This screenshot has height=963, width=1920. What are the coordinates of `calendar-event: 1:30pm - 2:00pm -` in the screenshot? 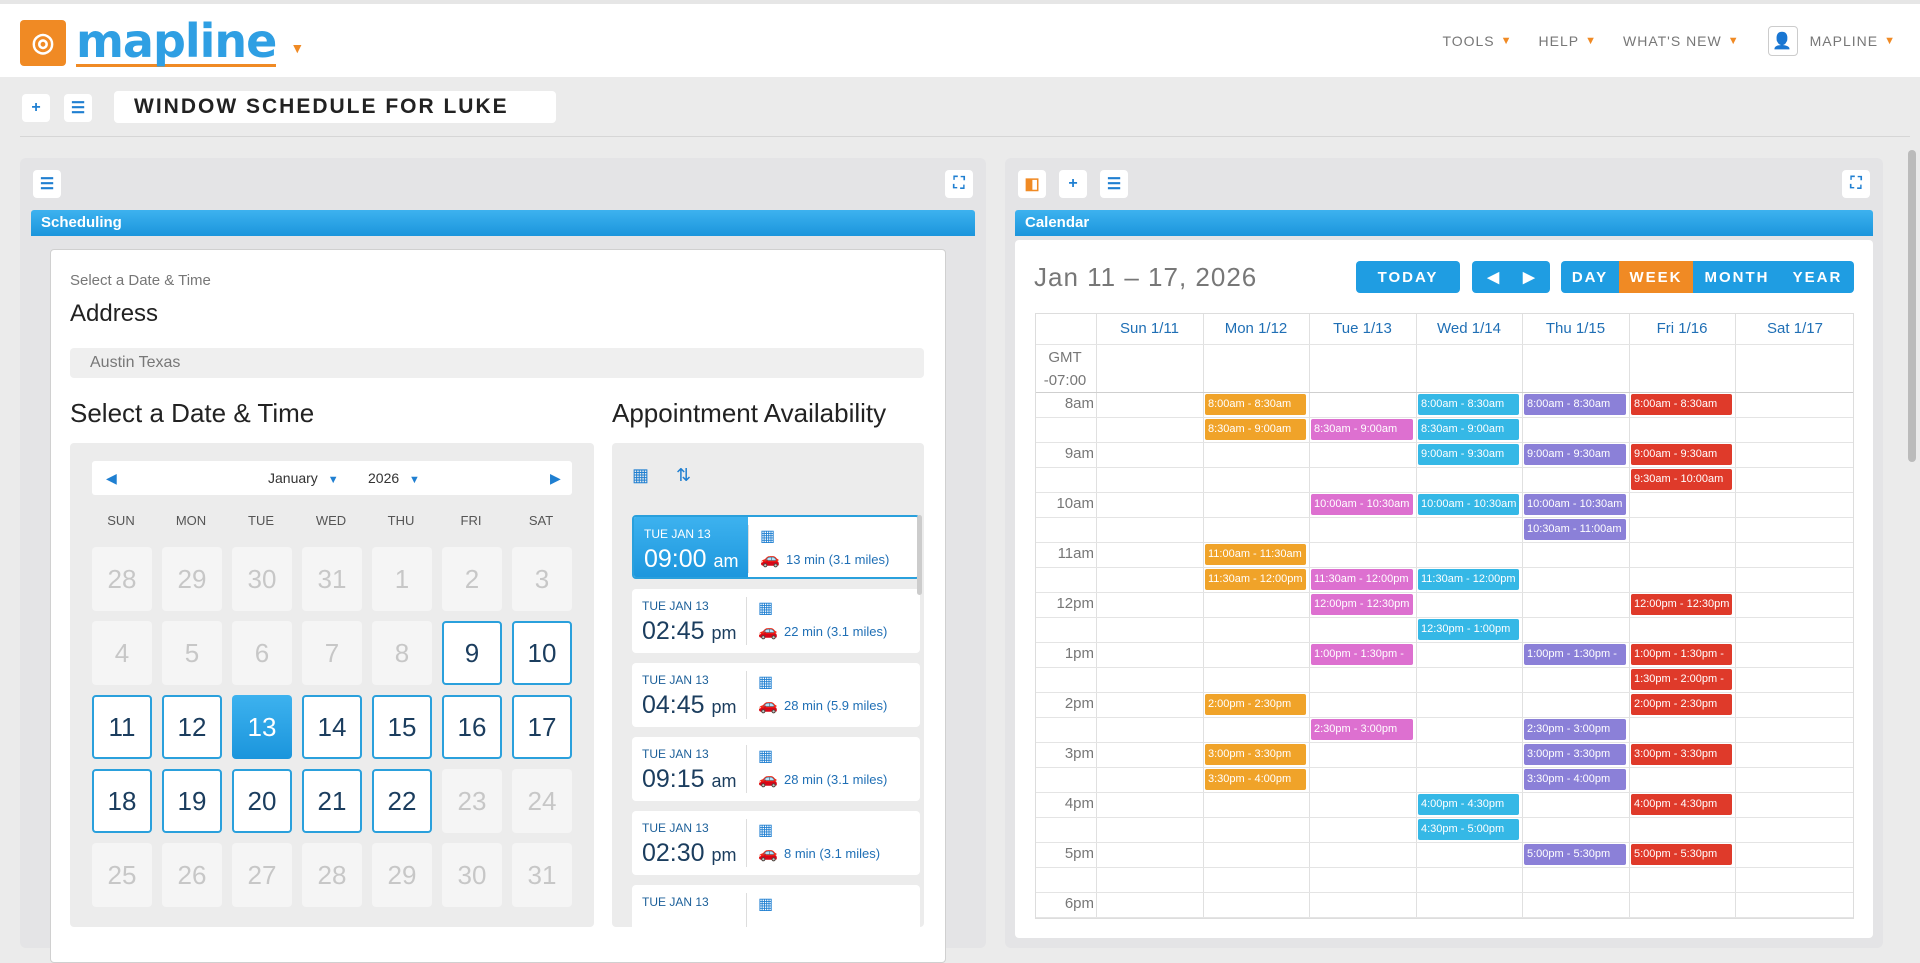 It's located at (1681, 679).